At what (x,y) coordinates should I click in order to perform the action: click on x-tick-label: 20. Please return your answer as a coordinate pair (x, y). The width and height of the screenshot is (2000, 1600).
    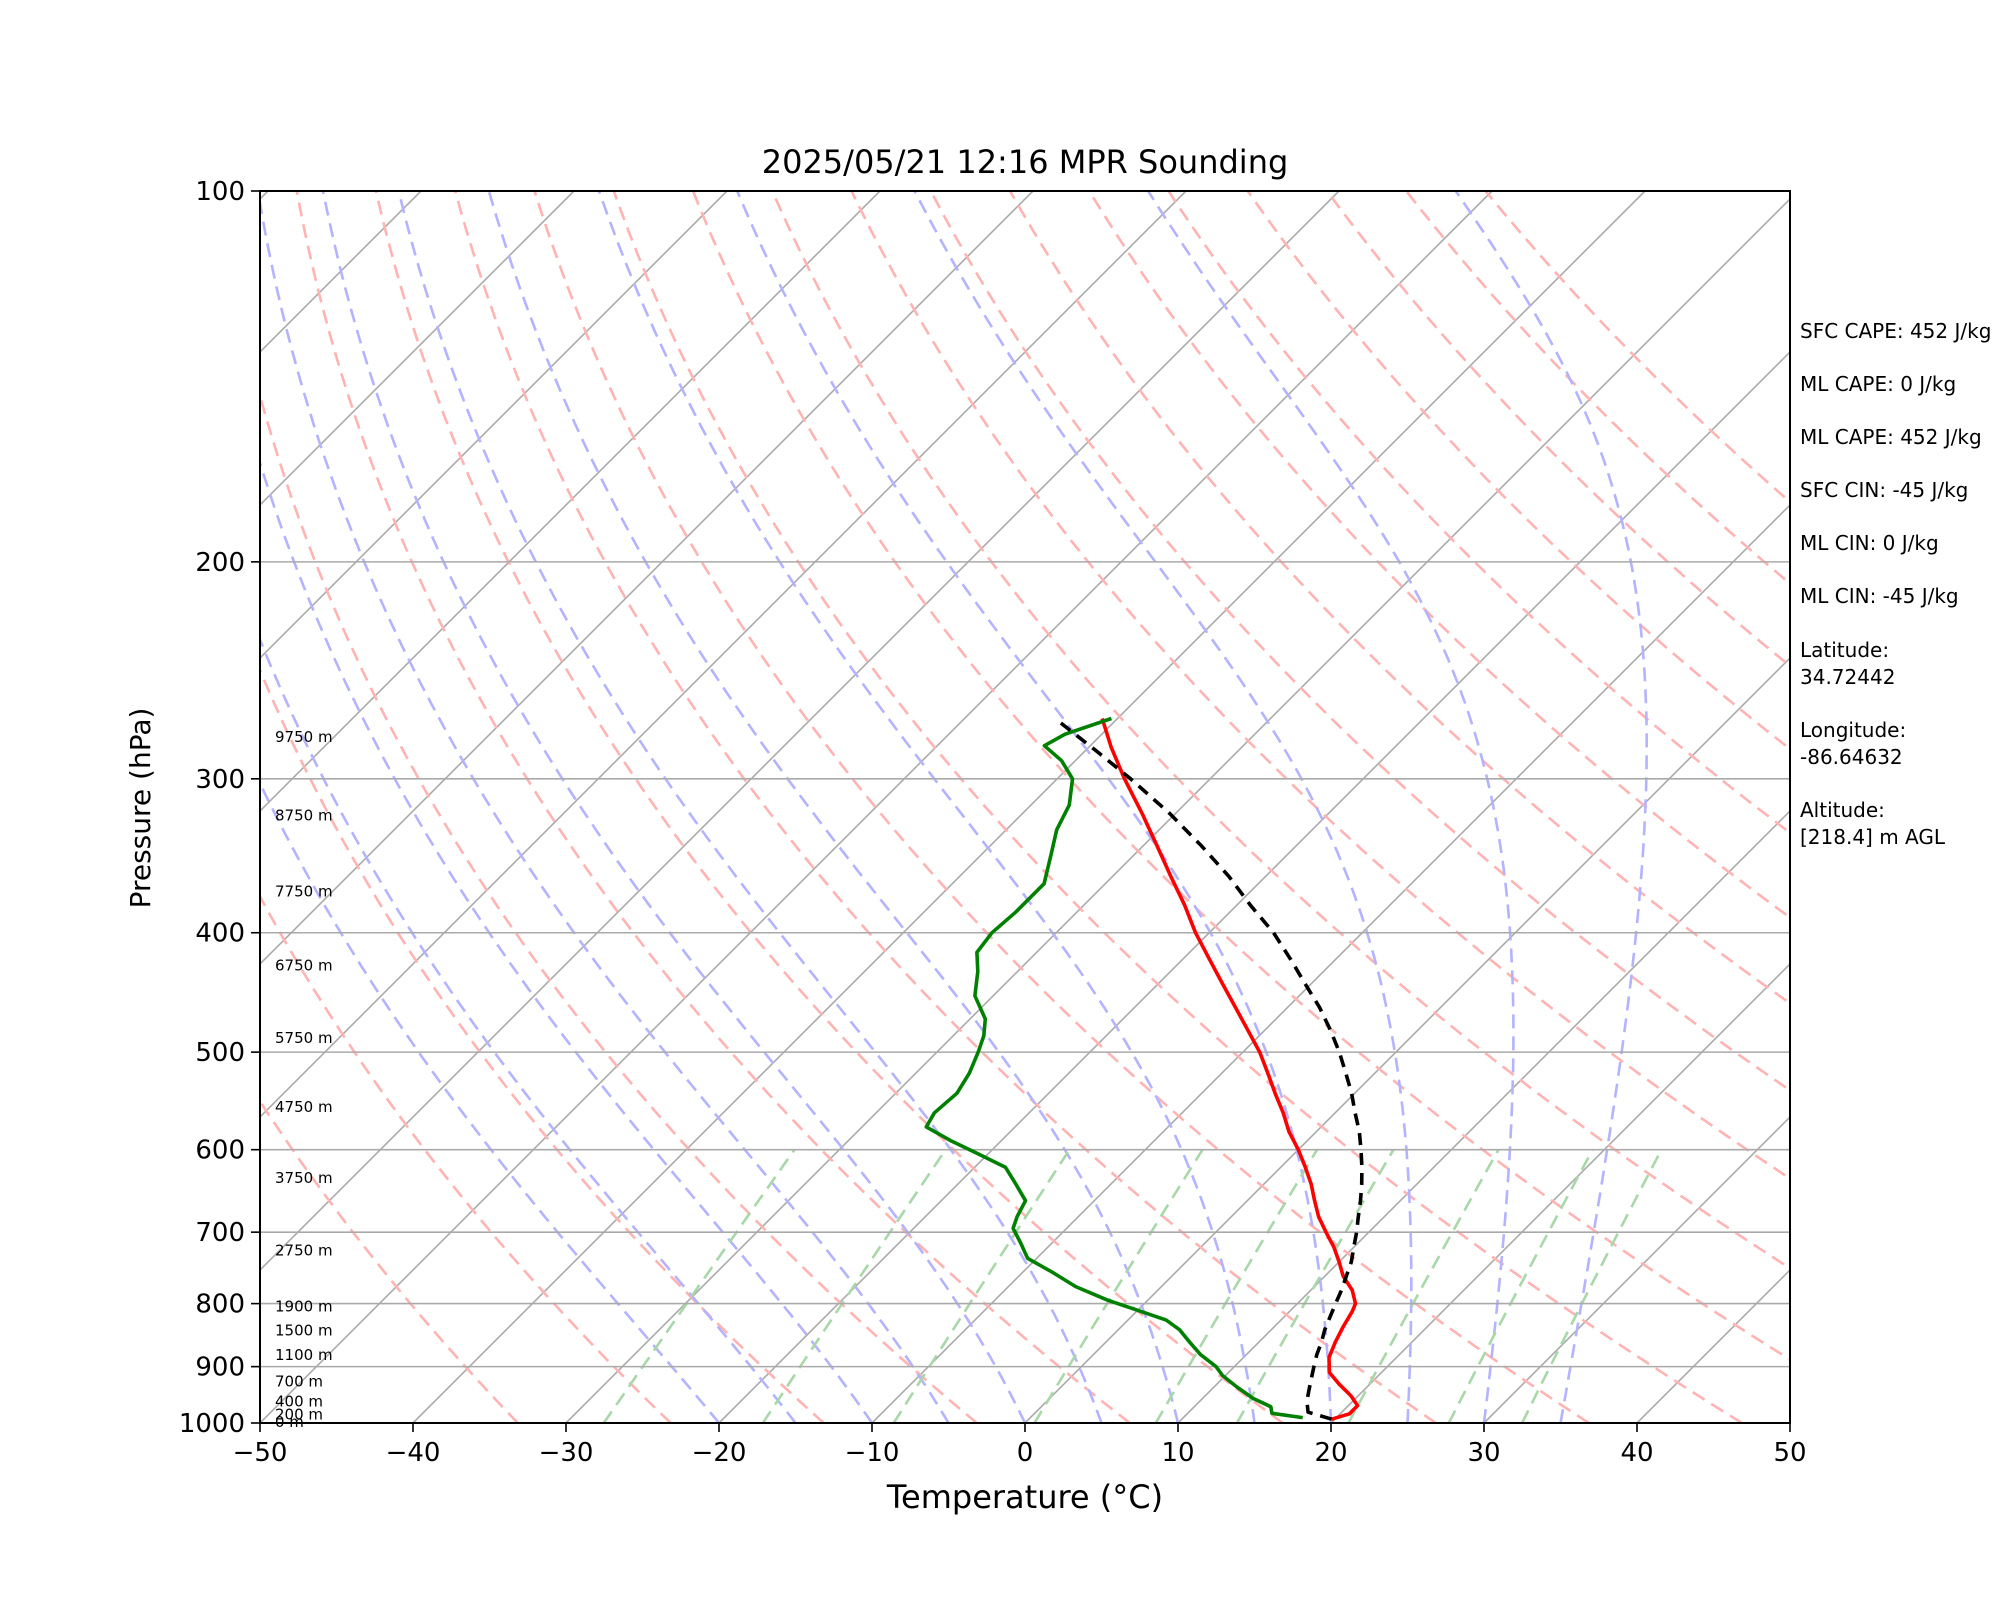
    Looking at the image, I should click on (1330, 1453).